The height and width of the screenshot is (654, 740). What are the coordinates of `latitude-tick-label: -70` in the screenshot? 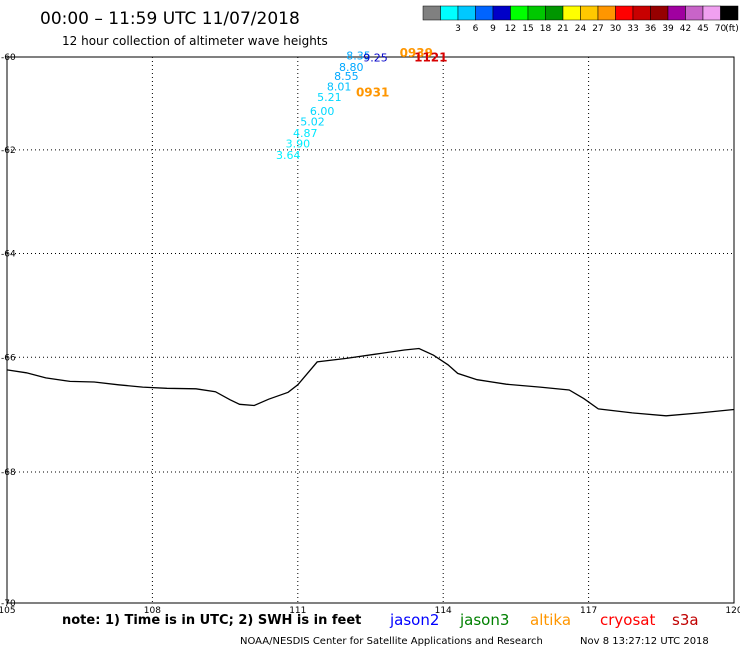 It's located at (8, 604).